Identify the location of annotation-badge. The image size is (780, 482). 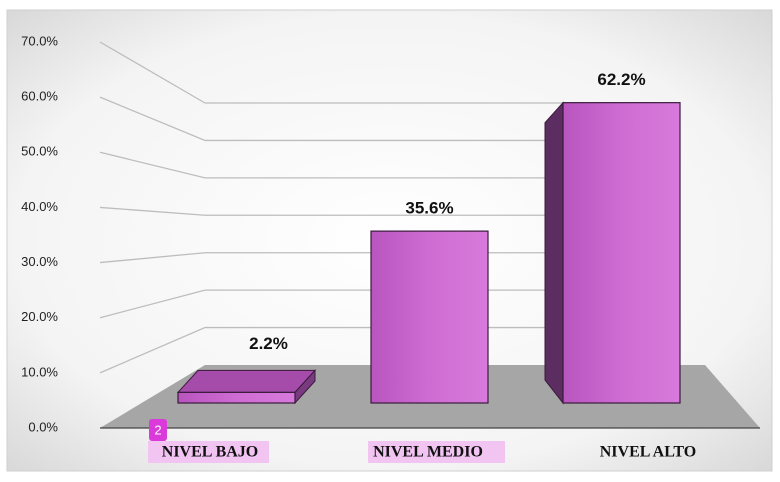
(158, 430).